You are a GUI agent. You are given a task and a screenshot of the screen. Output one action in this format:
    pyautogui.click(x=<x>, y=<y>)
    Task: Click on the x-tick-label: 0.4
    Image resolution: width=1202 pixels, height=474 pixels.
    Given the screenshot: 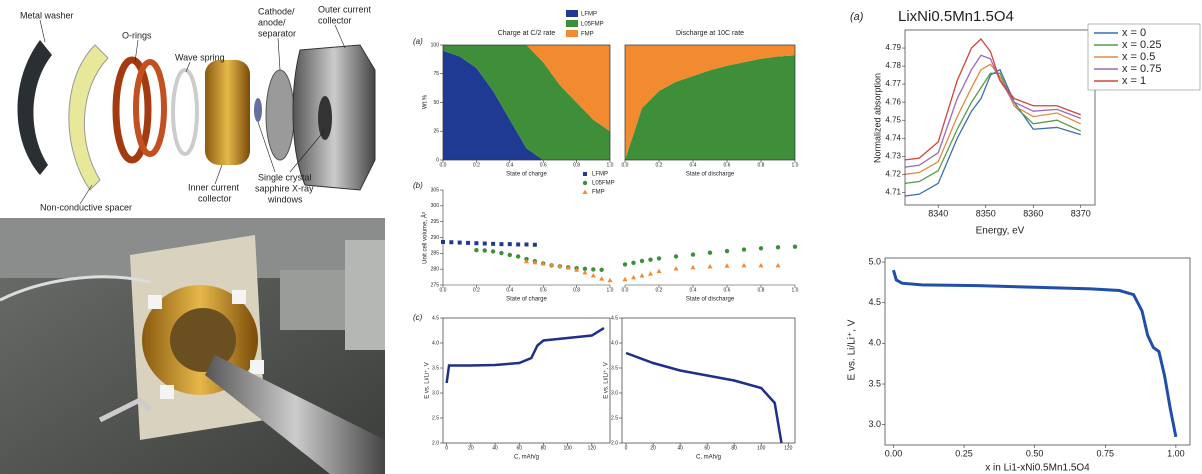 What is the action you would take?
    pyautogui.click(x=693, y=165)
    